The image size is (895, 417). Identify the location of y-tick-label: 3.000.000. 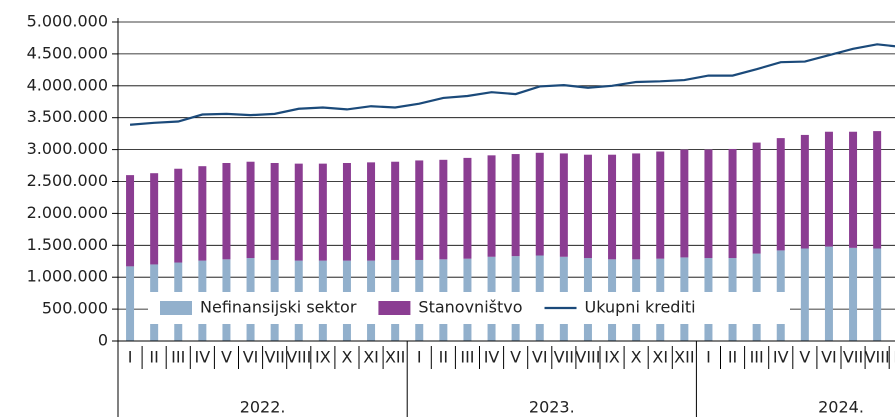
(67, 148).